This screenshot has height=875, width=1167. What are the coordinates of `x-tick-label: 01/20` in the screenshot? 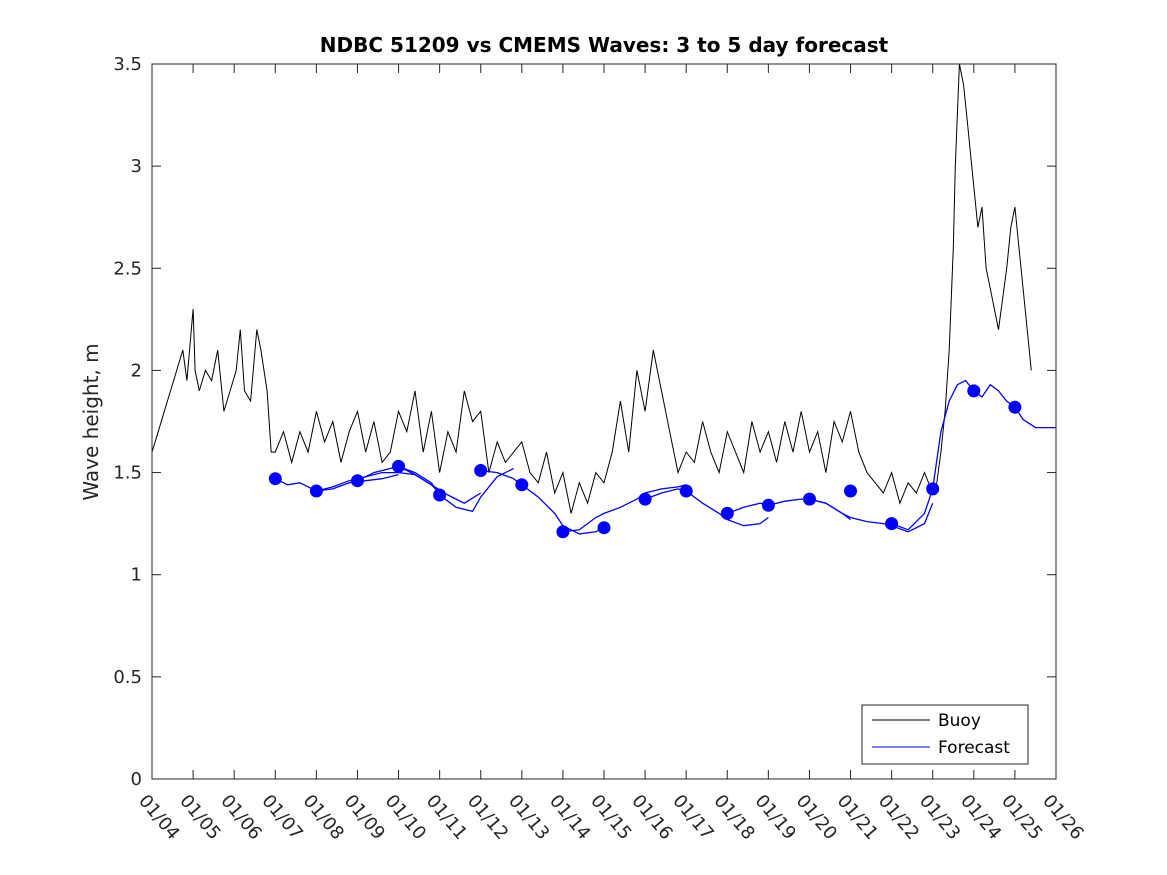 It's located at (816, 817).